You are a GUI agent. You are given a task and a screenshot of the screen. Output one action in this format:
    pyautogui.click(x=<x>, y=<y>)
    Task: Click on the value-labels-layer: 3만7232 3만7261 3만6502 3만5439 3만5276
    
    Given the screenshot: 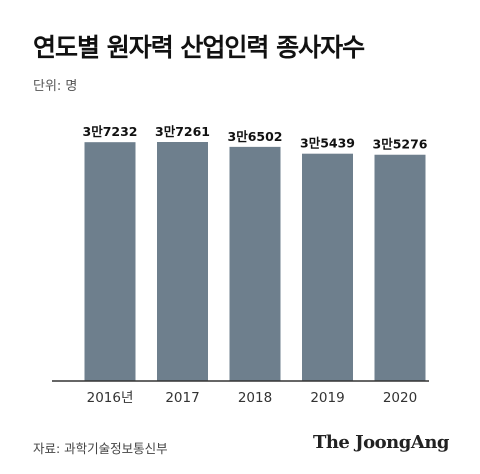 What is the action you would take?
    pyautogui.click(x=255, y=138)
    